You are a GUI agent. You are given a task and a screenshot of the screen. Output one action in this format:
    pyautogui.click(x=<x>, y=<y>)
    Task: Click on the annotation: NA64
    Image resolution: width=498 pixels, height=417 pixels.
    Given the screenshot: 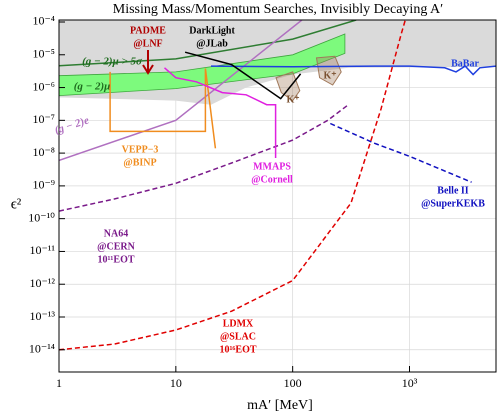 What is the action you would take?
    pyautogui.click(x=116, y=233)
    